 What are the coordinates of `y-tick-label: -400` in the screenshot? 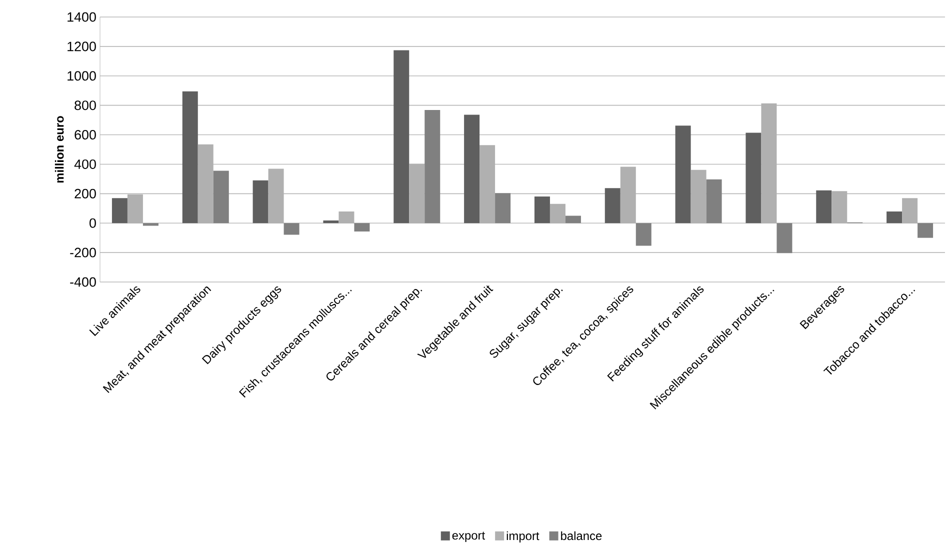 It's located at (83, 282).